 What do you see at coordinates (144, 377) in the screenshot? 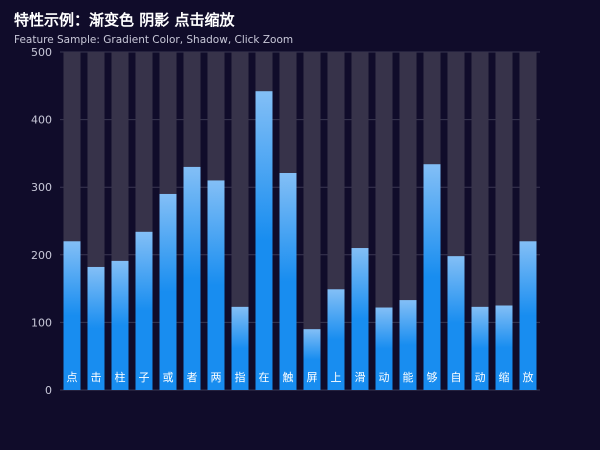
I see `category-label: 子` at bounding box center [144, 377].